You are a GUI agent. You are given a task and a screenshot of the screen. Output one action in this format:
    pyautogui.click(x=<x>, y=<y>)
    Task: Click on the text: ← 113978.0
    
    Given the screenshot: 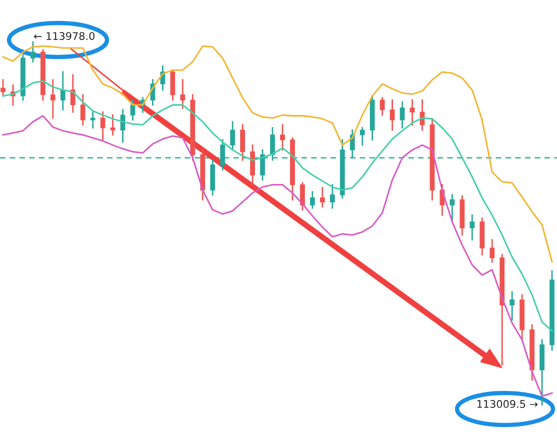 What is the action you would take?
    pyautogui.click(x=64, y=36)
    